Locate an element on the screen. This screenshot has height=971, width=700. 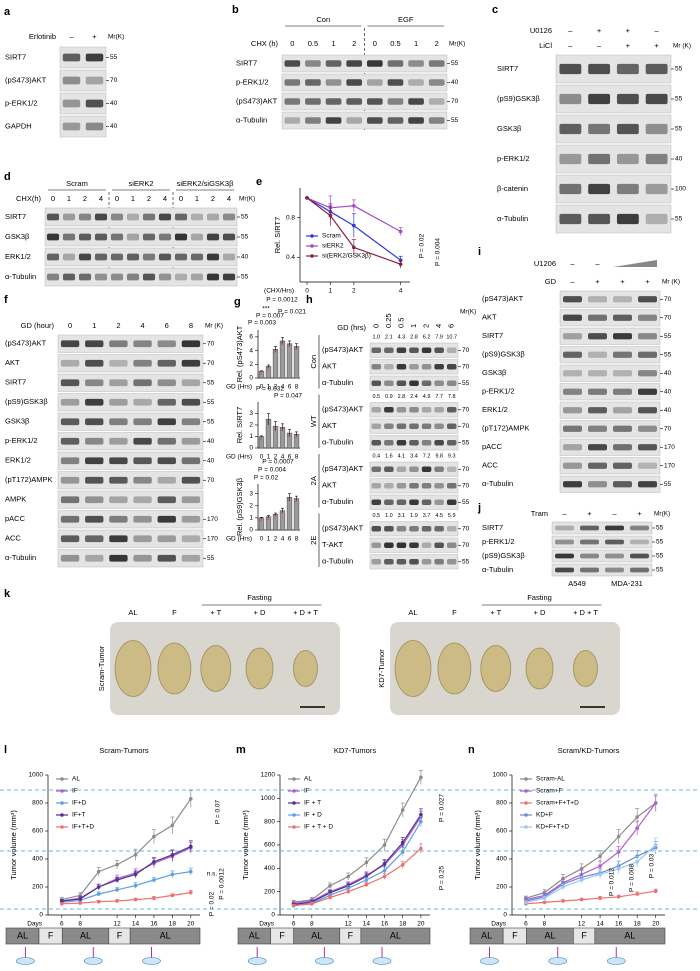
panel-letter: l is located at coordinates (5, 750).